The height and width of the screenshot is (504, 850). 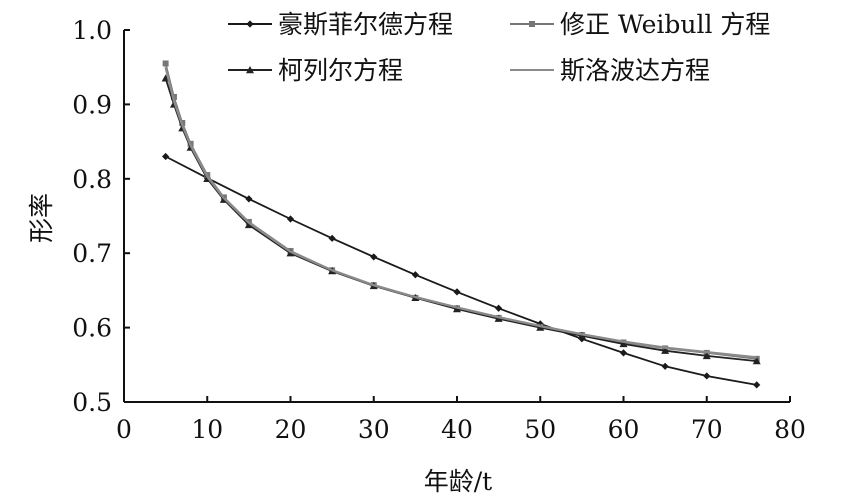 I want to click on y-tick-label: 0.9, so click(x=92, y=104).